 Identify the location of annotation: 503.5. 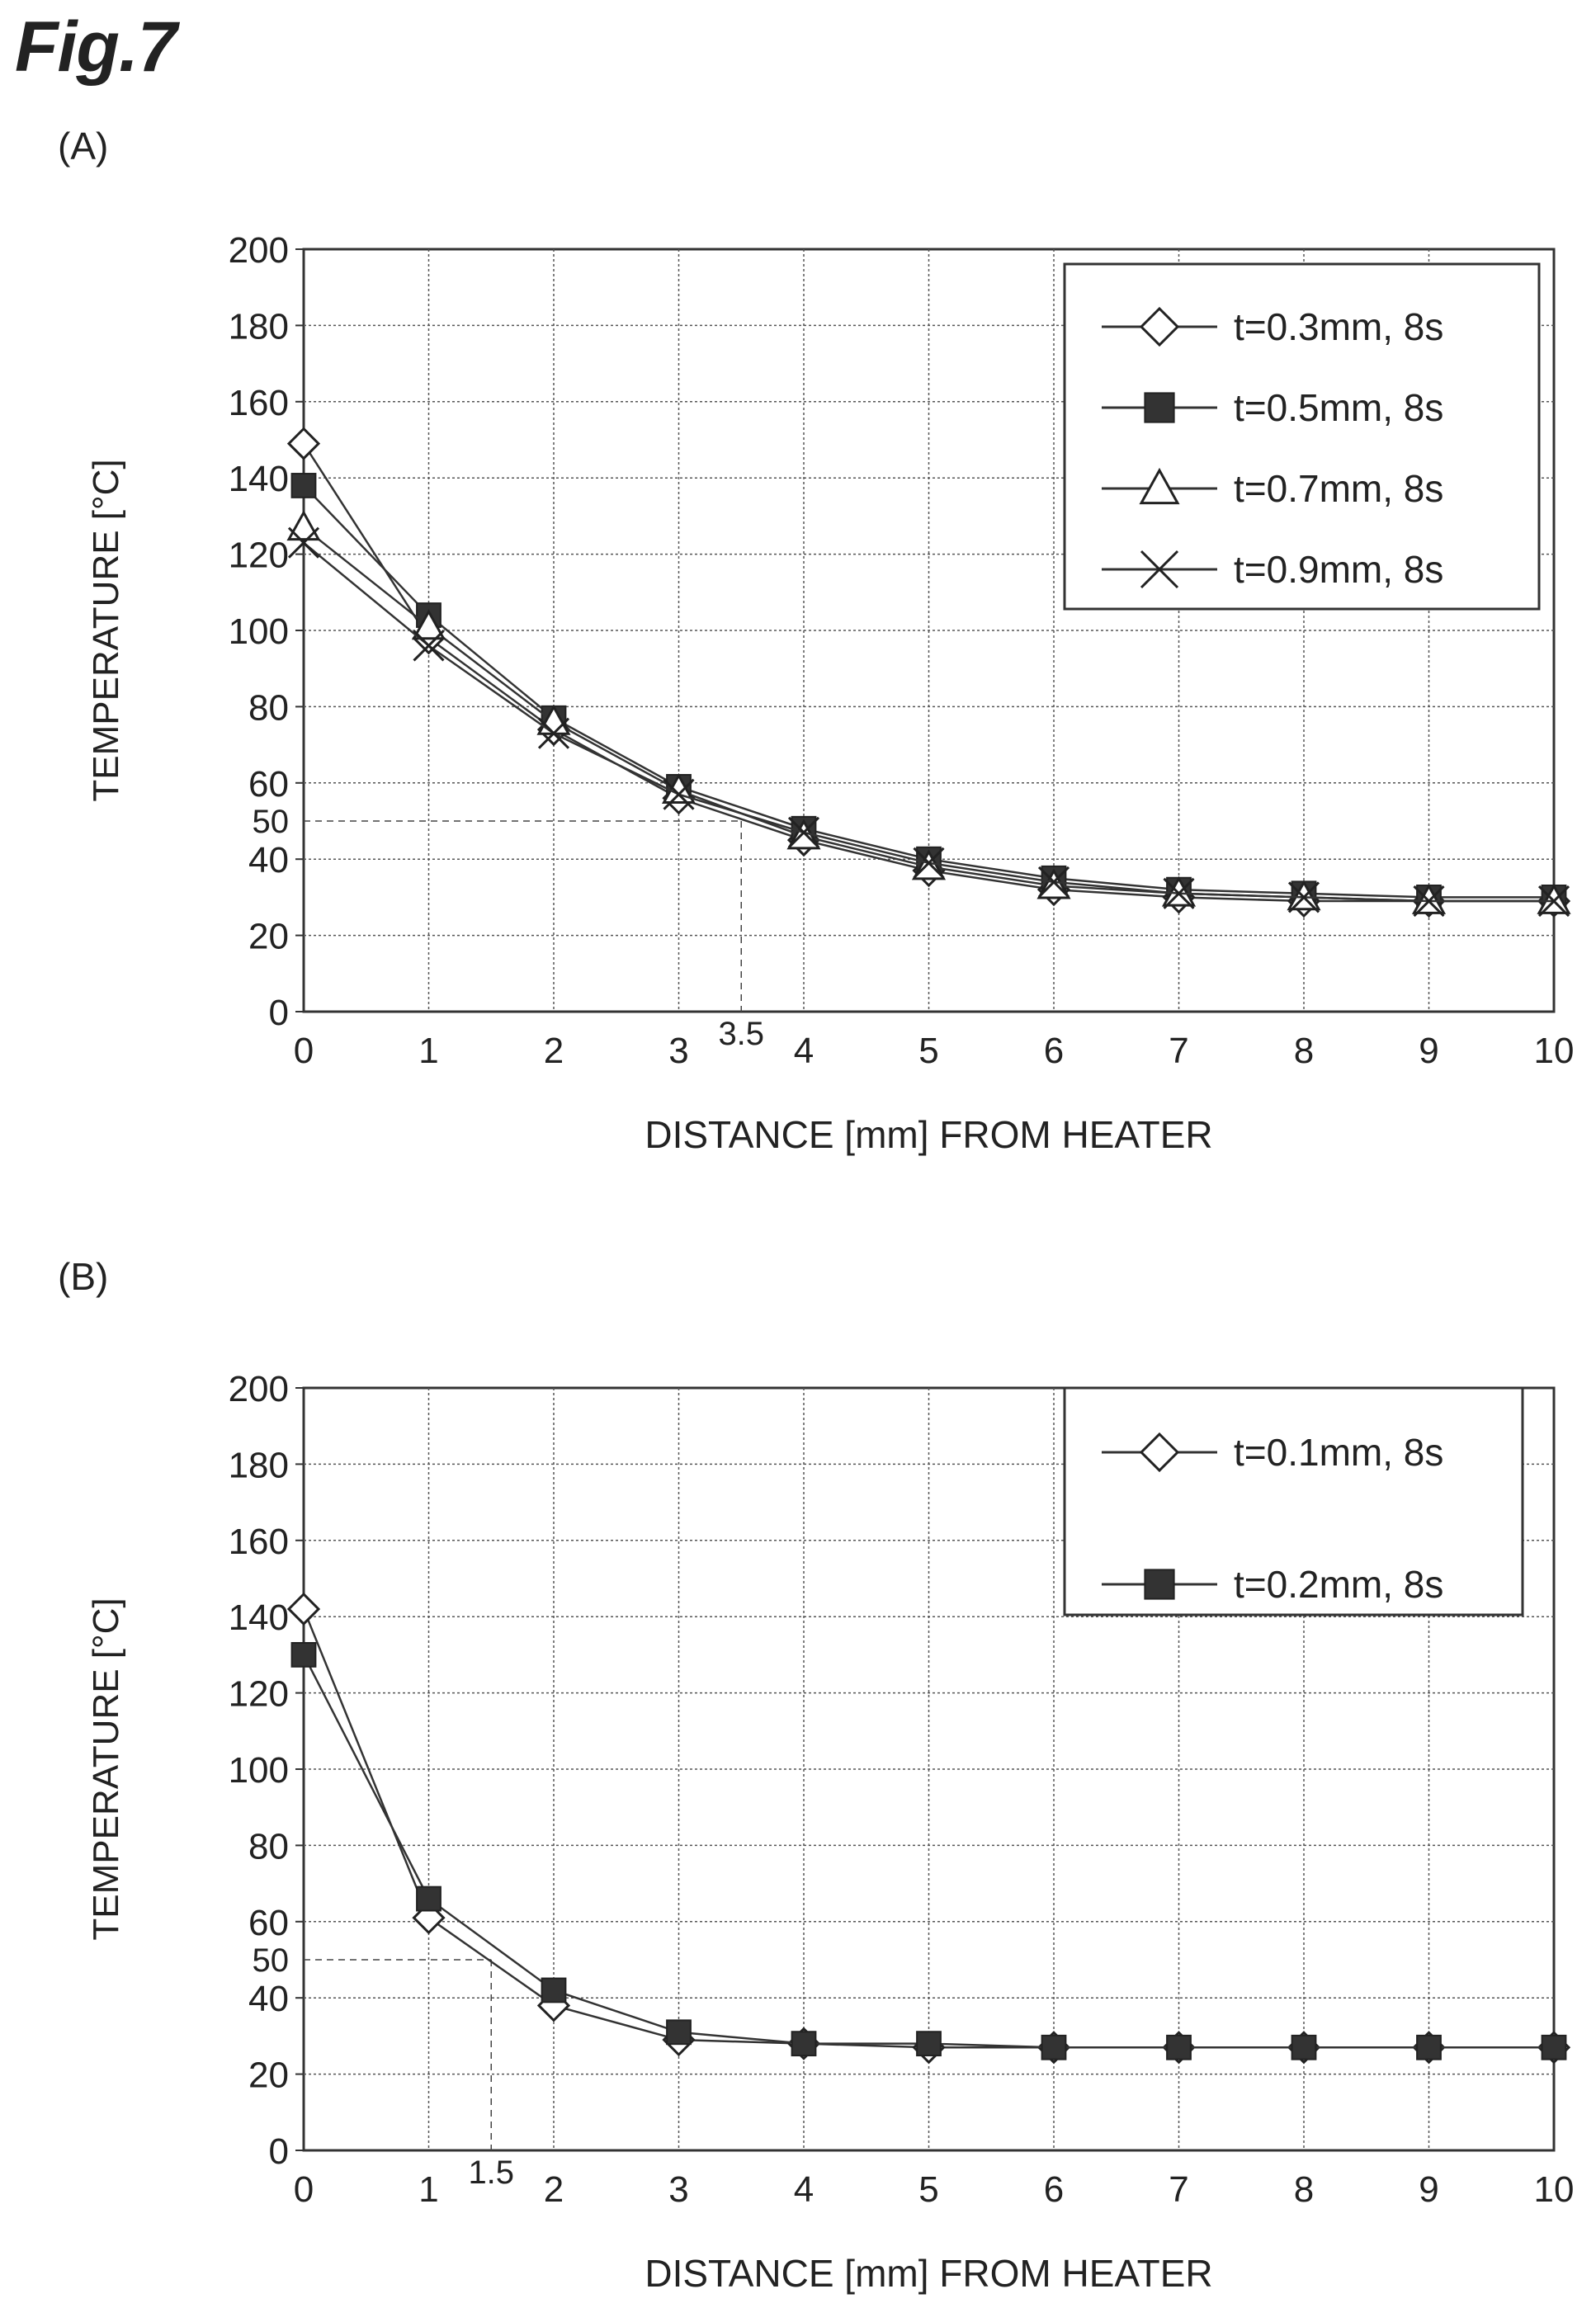
(509, 928).